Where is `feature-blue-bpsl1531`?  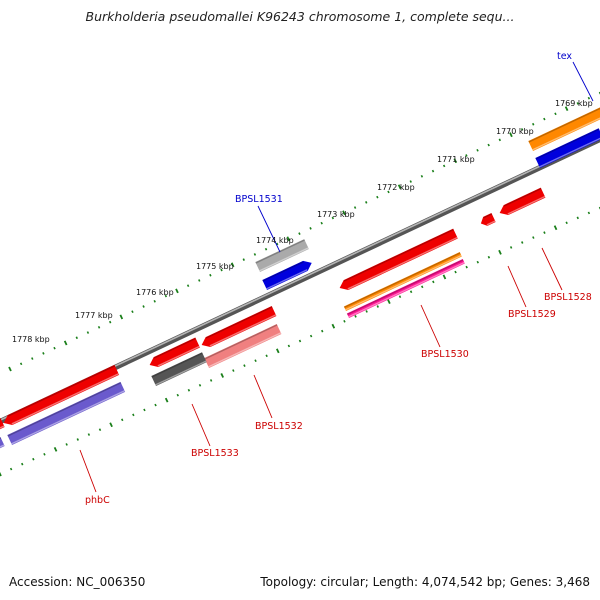
feature-blue-bpsl1531 is located at coordinates (287, 275).